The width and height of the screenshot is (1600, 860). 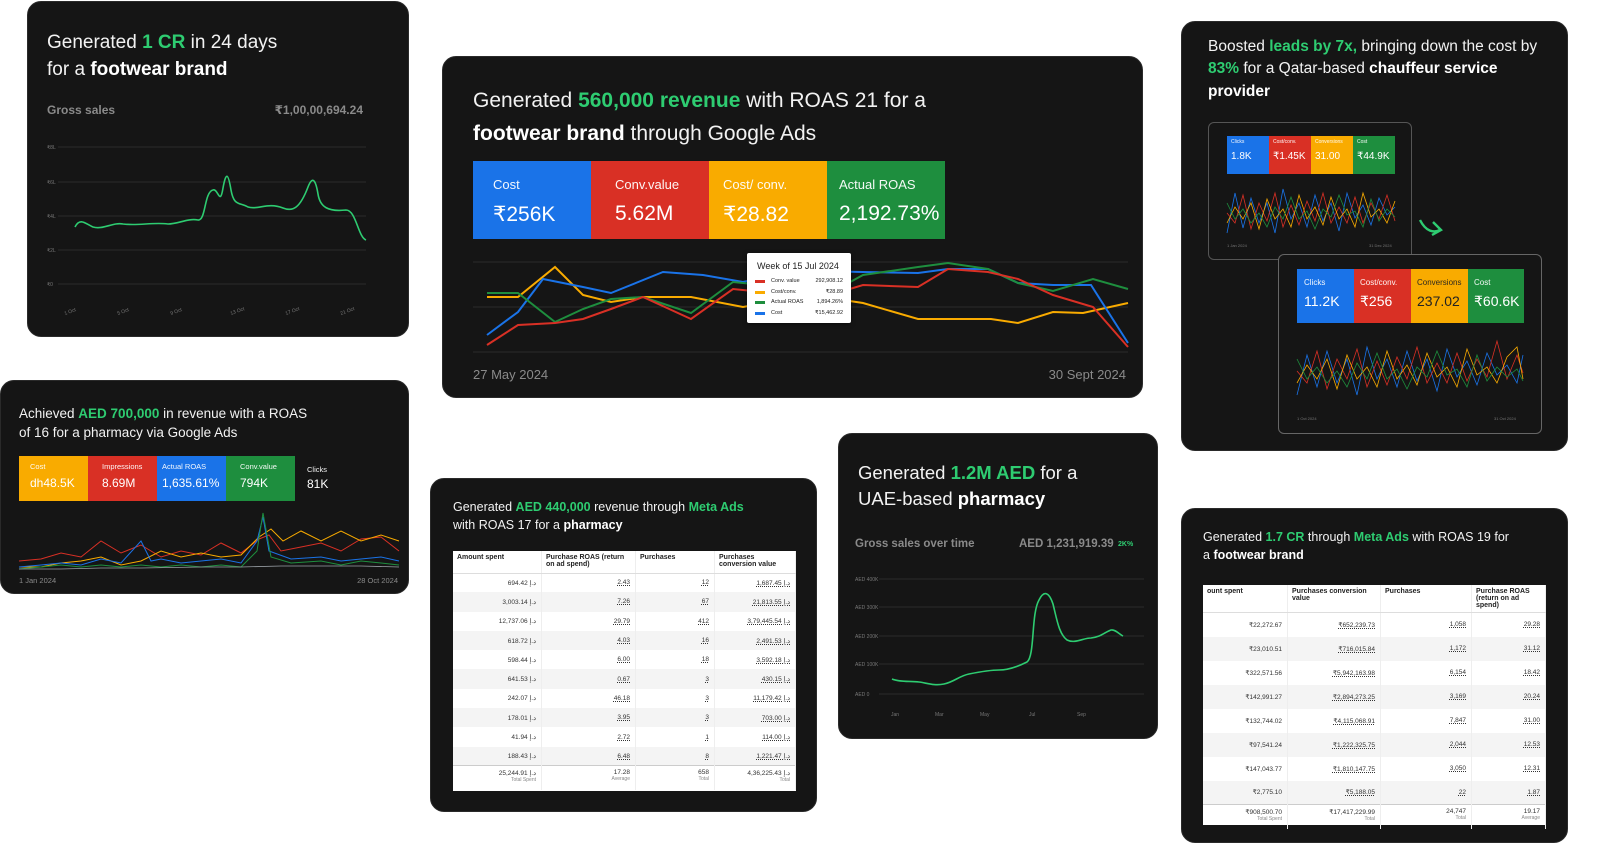 I want to click on table-cell: 31.00, so click(x=1508, y=720).